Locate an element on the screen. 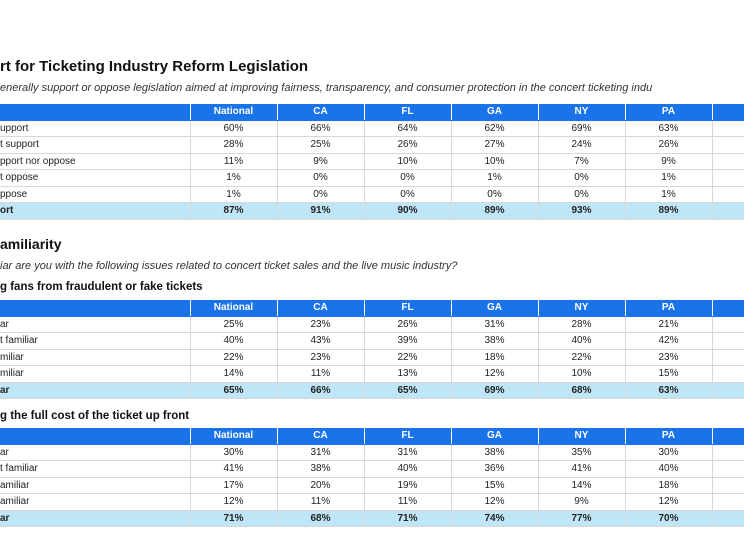 The image size is (750, 536). value-cell: 19% is located at coordinates (407, 485).